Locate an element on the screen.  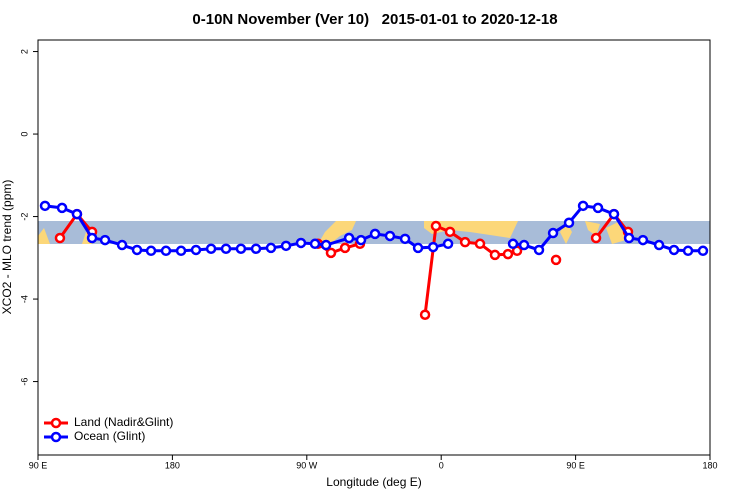
x-axis-label: Longitude (deg E) is located at coordinates (373, 482).